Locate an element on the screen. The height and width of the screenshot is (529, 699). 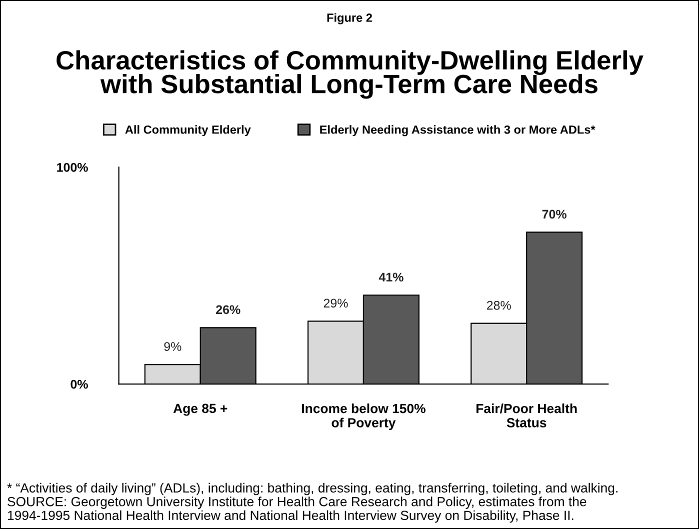
caption: Figure 2 is located at coordinates (349, 18).